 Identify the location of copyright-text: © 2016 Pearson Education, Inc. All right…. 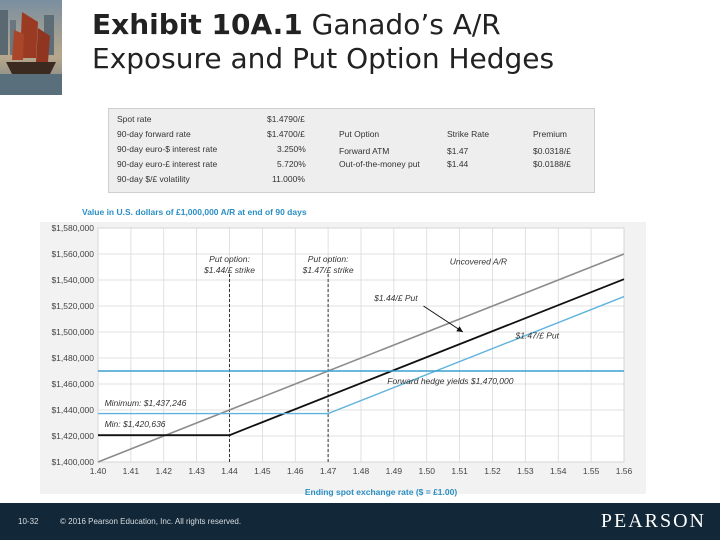
(151, 521).